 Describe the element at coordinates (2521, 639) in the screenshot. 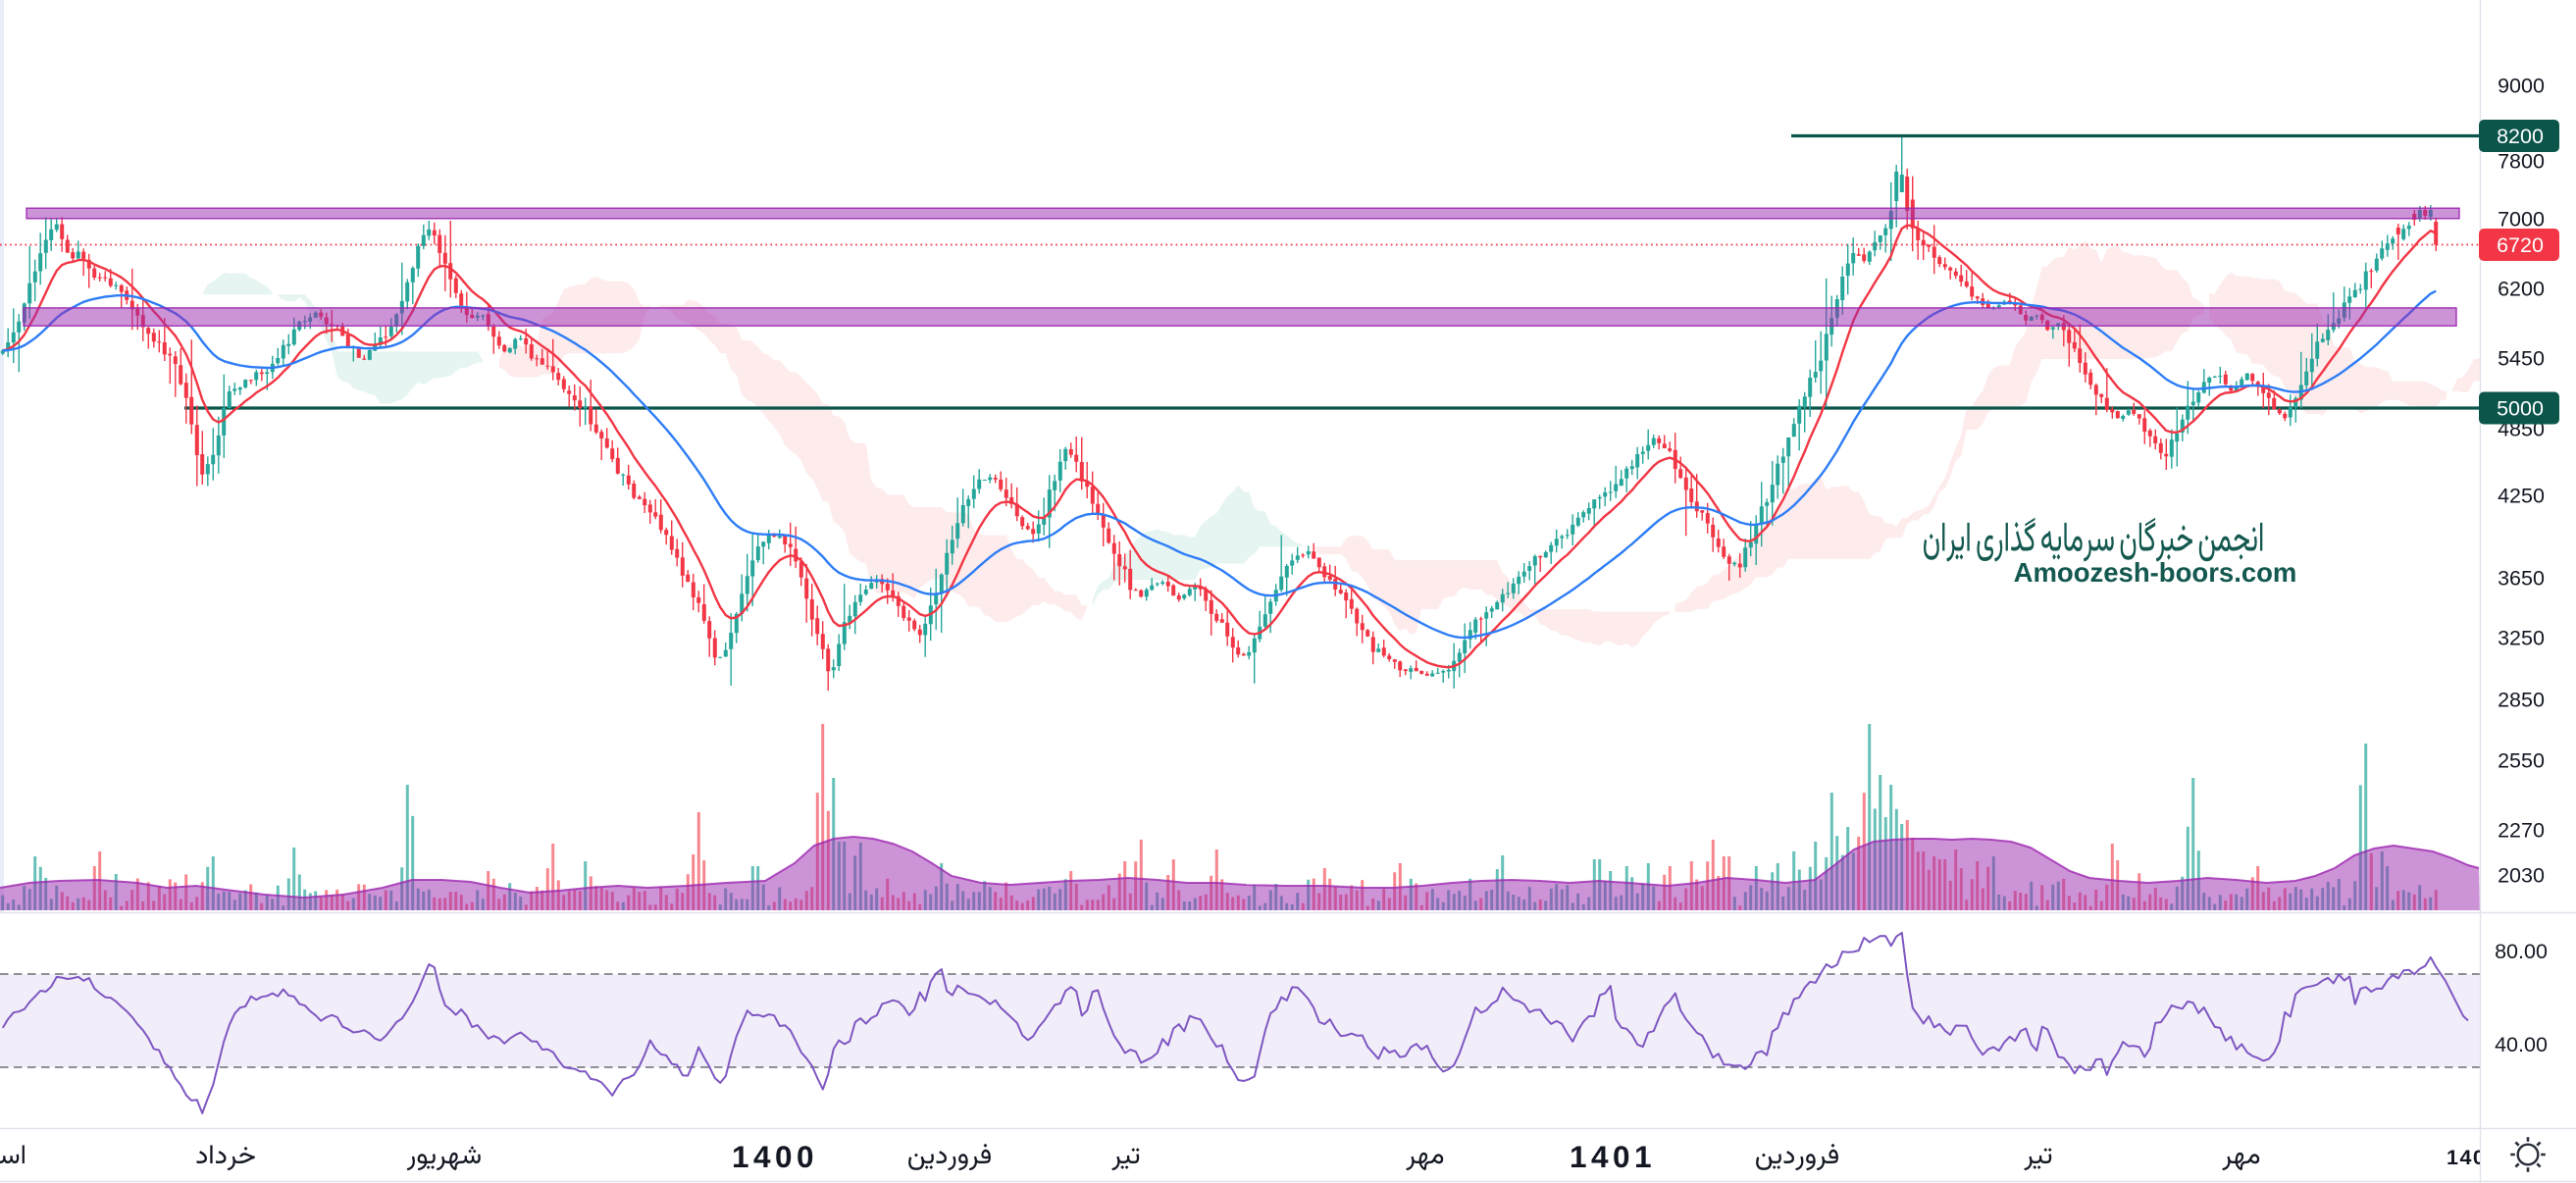

I see `svg-text: 3250` at that location.